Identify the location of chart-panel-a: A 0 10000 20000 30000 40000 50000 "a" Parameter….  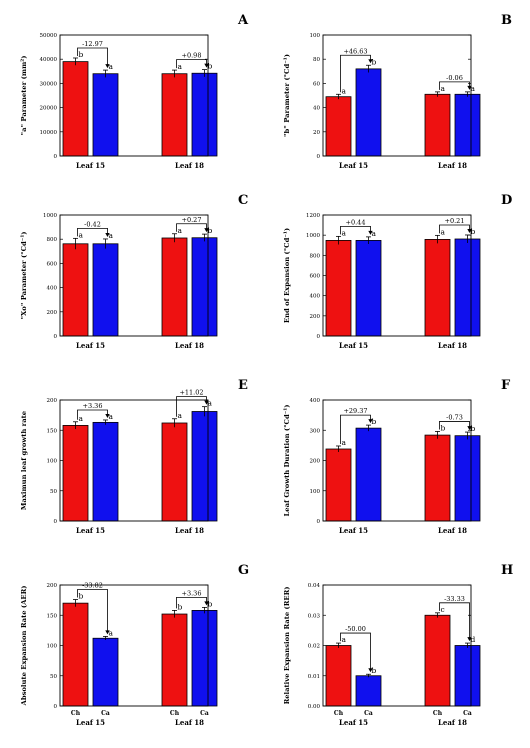
(134, 91).